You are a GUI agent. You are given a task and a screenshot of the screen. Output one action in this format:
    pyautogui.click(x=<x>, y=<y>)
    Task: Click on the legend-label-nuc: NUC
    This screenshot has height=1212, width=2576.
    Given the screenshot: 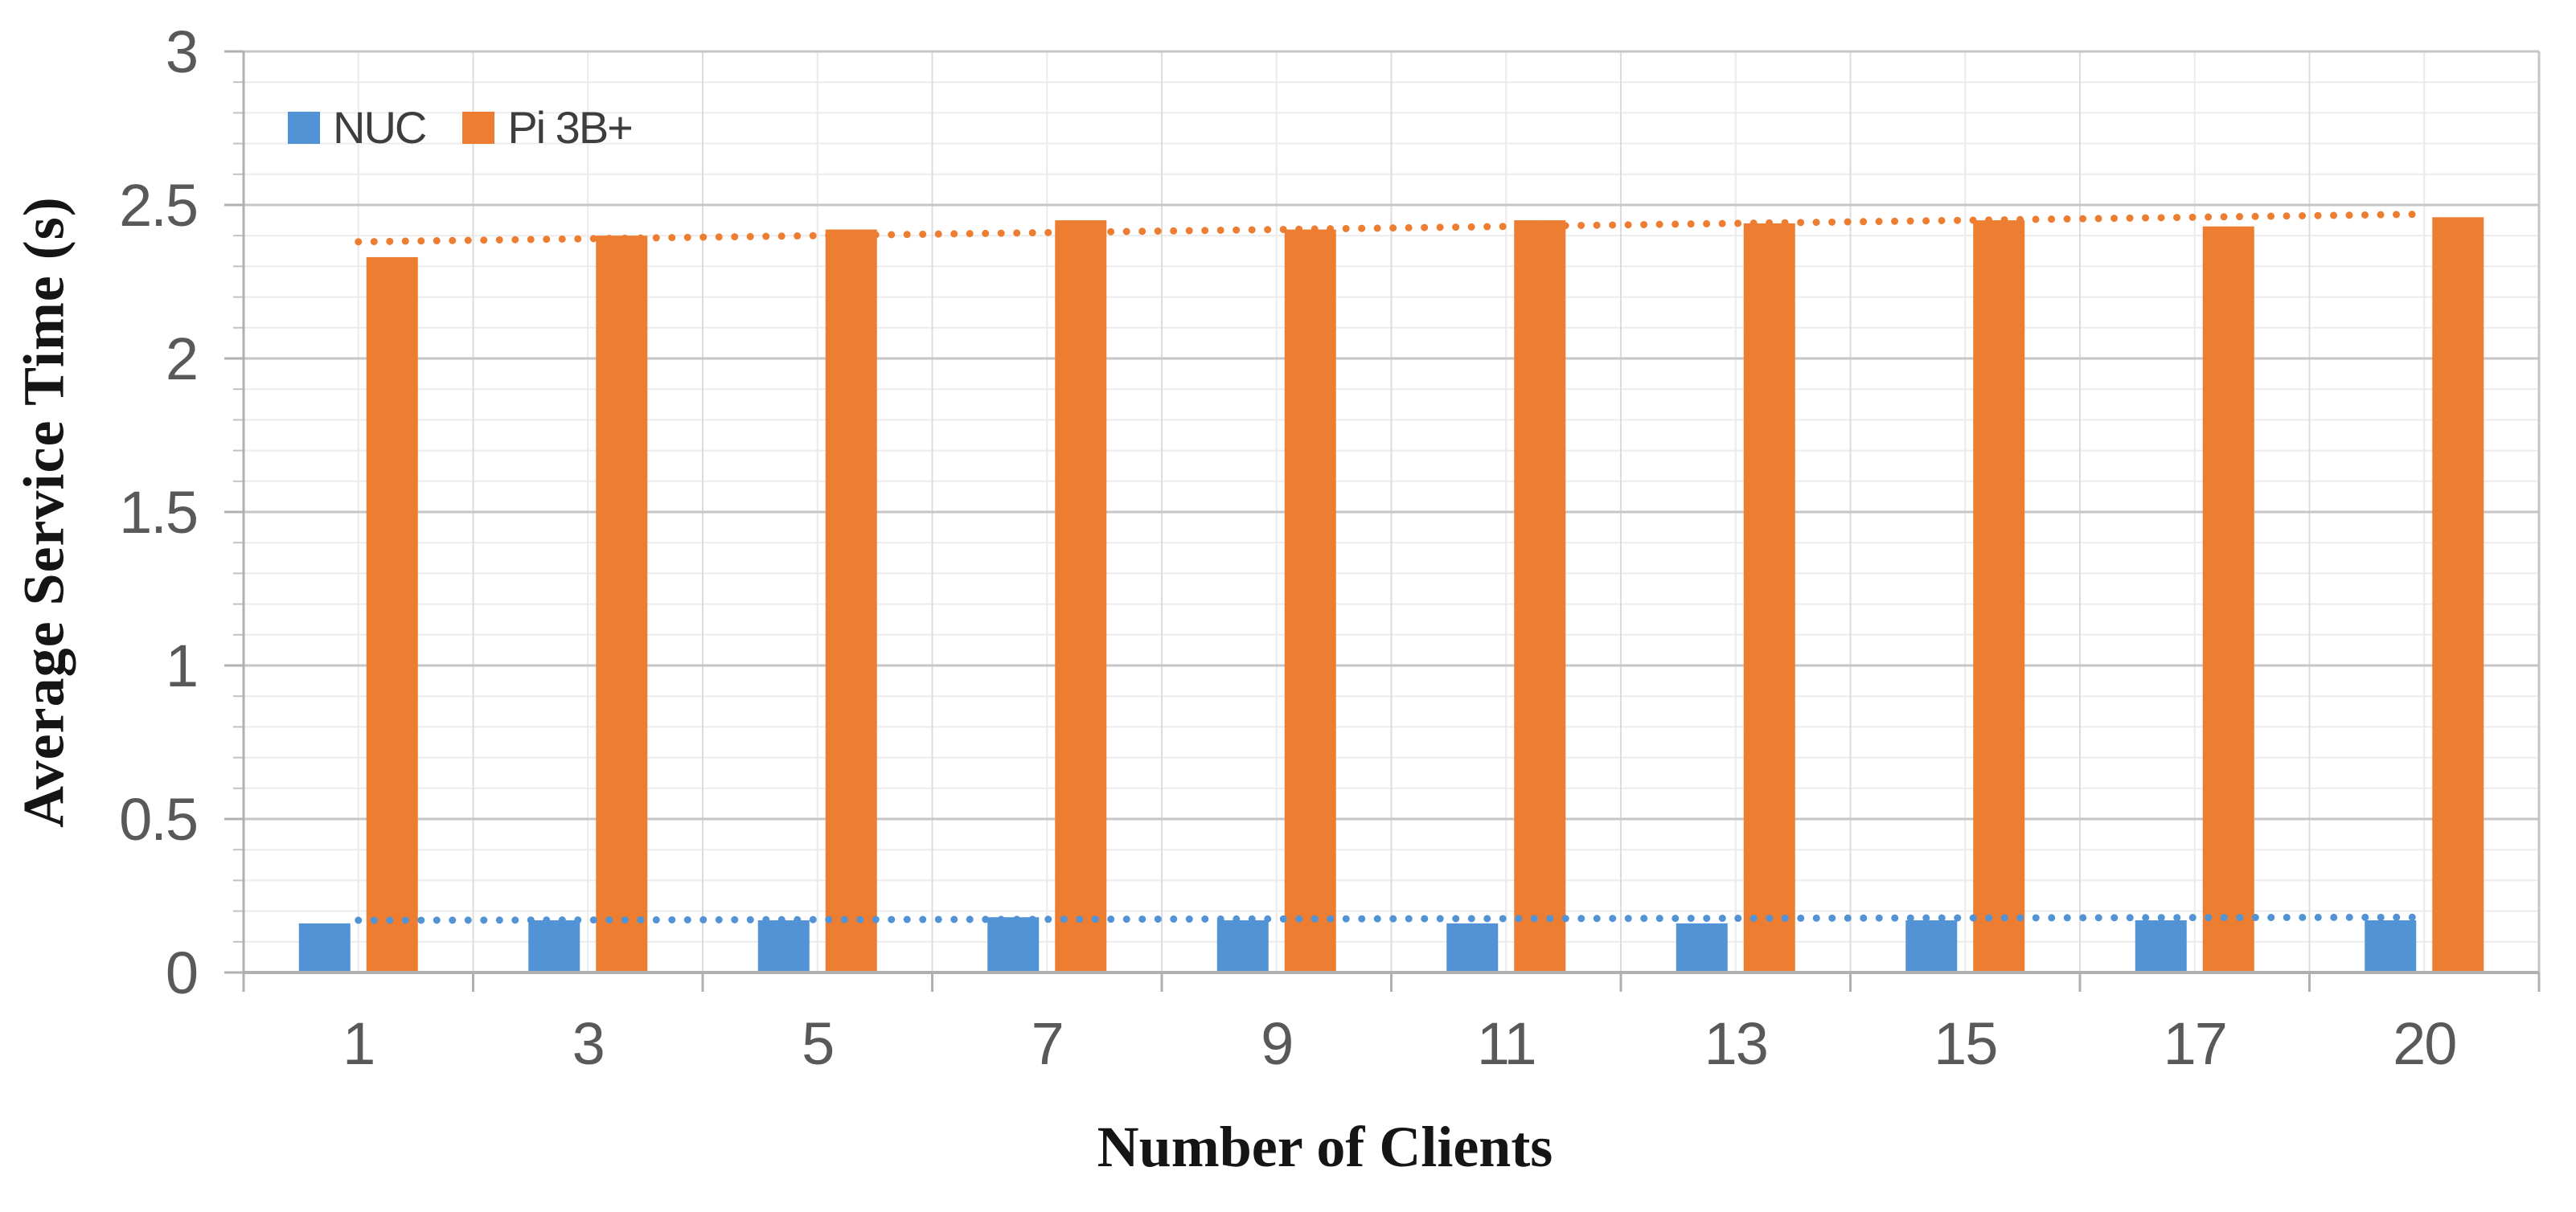 What is the action you would take?
    pyautogui.click(x=380, y=128)
    